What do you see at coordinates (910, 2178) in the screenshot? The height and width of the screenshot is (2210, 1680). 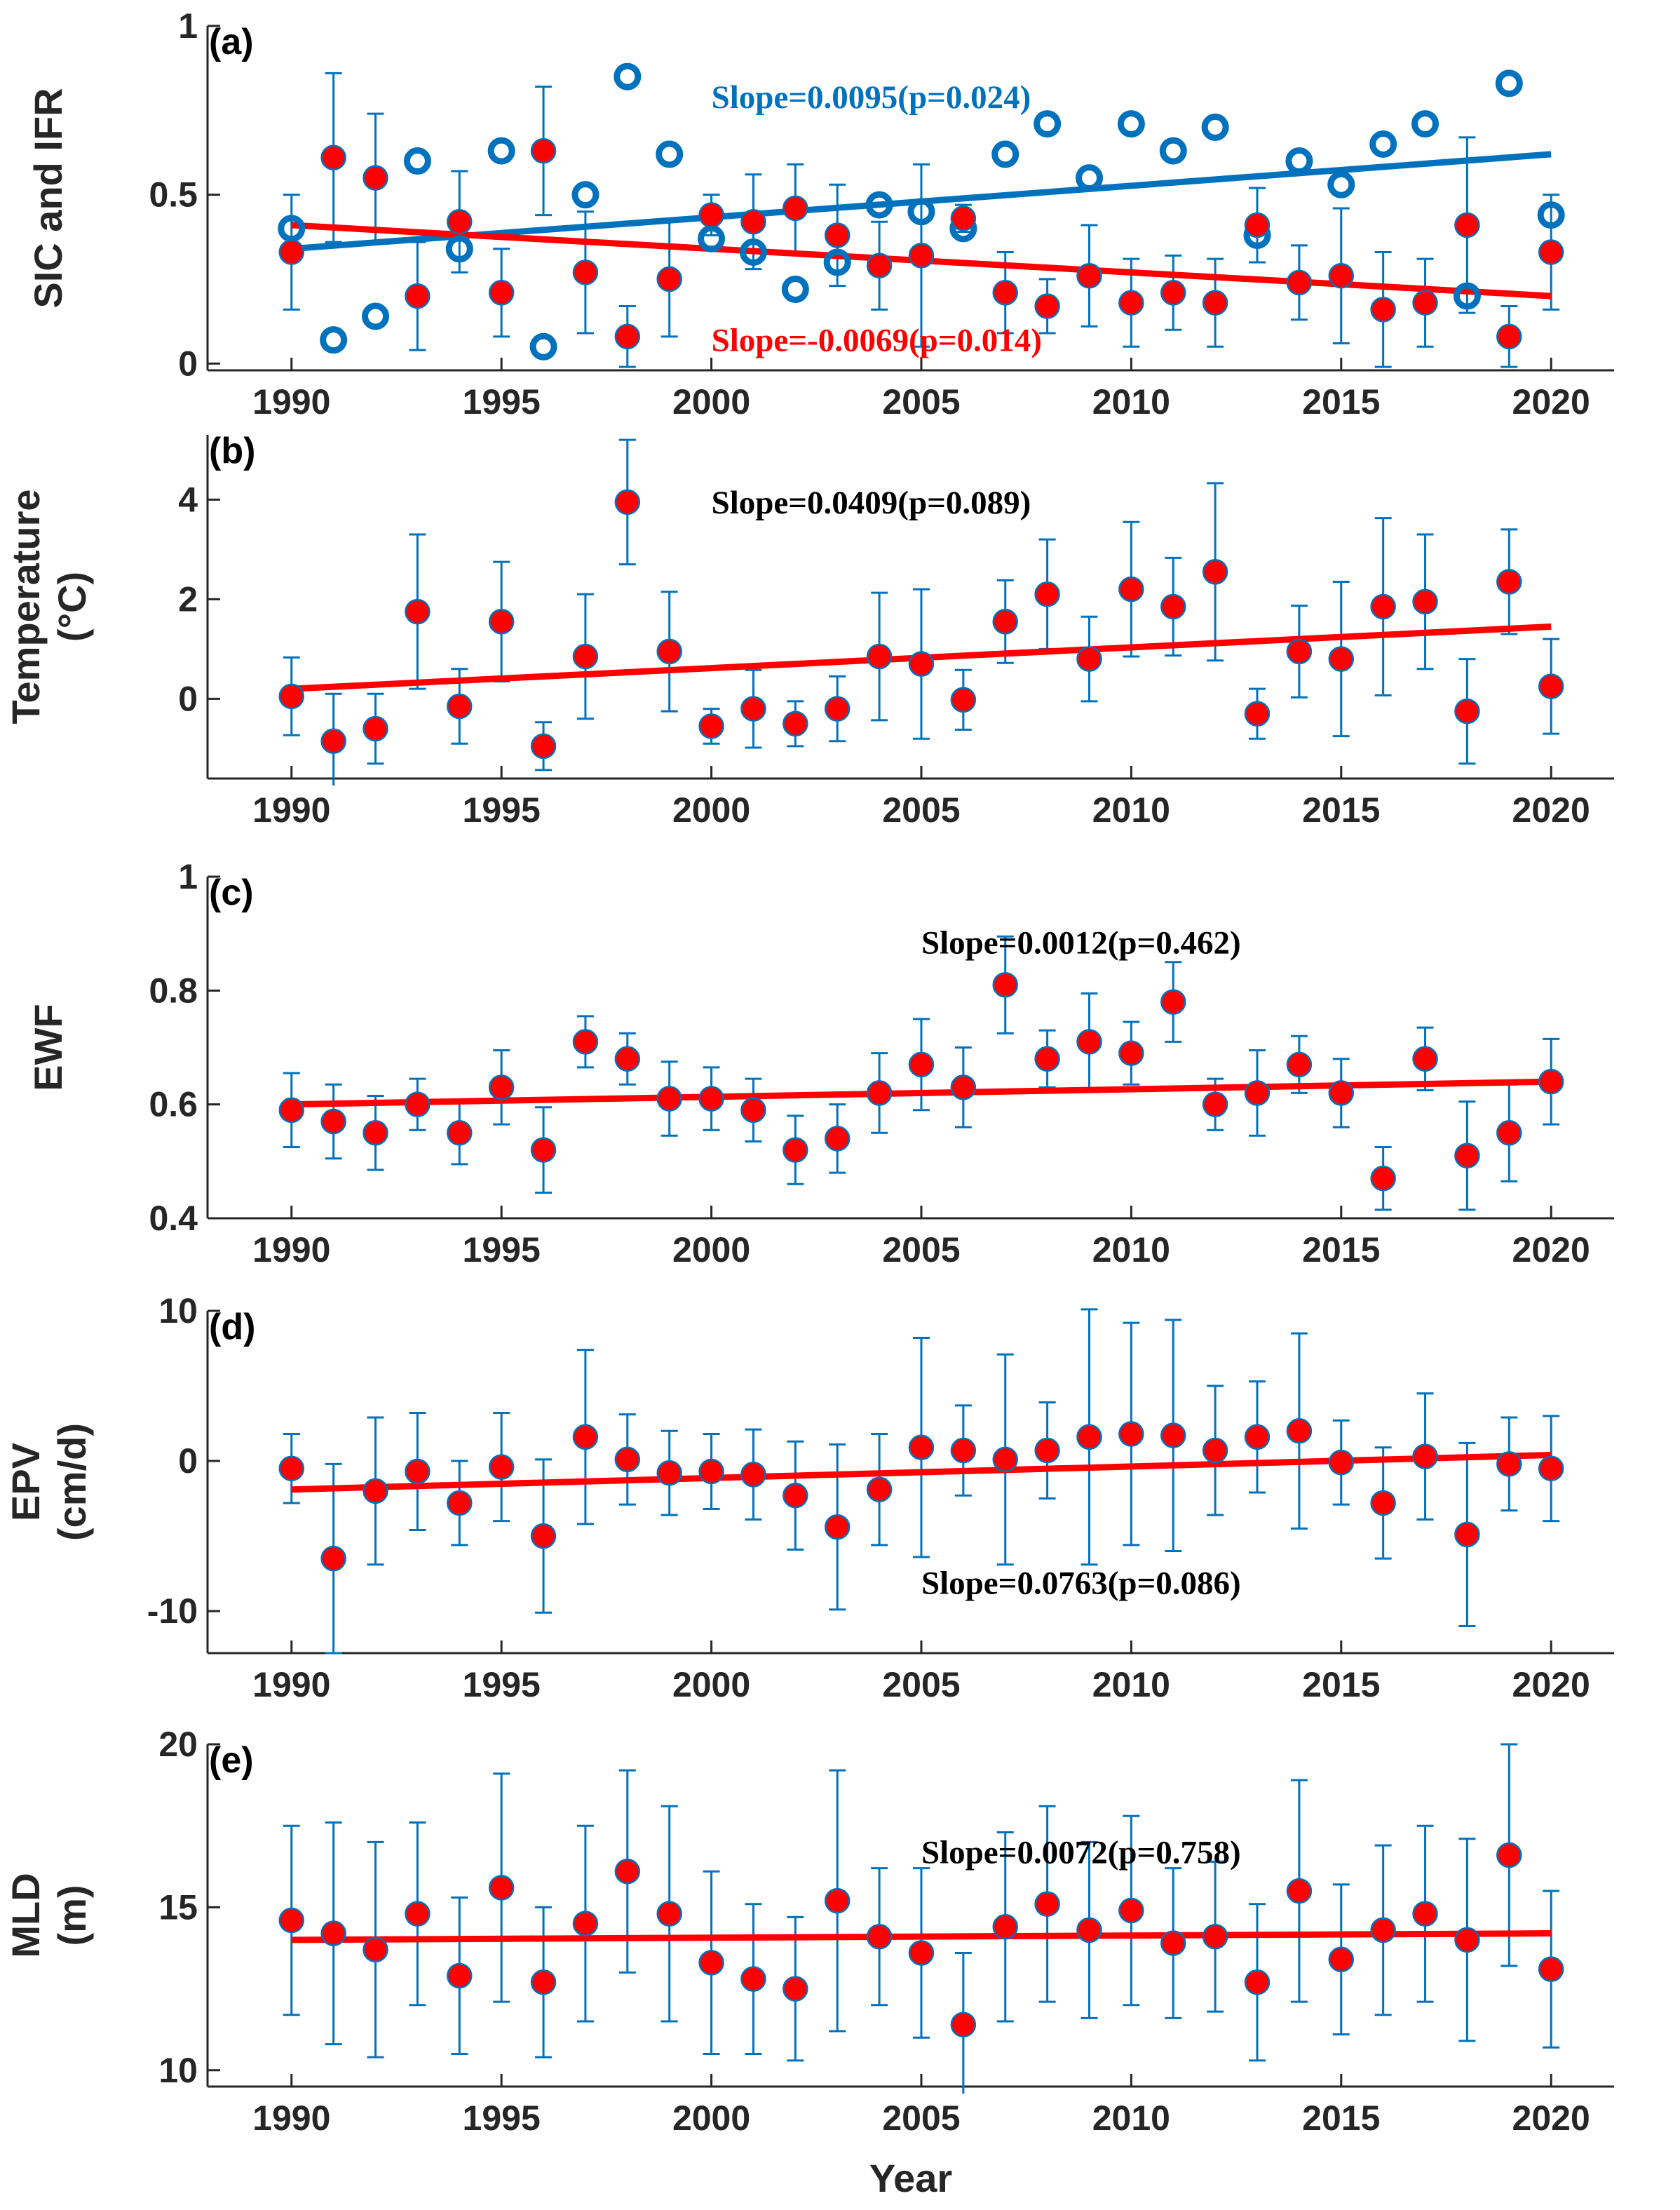 I see `x-axis-label: Year` at bounding box center [910, 2178].